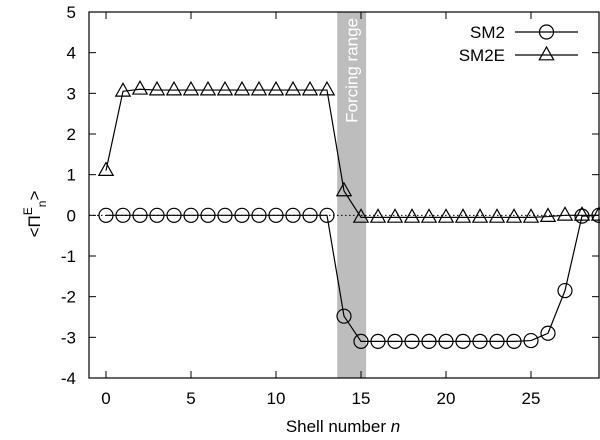 Image resolution: width=600 pixels, height=440 pixels. I want to click on y-axis-label-sup: E, so click(28, 211).